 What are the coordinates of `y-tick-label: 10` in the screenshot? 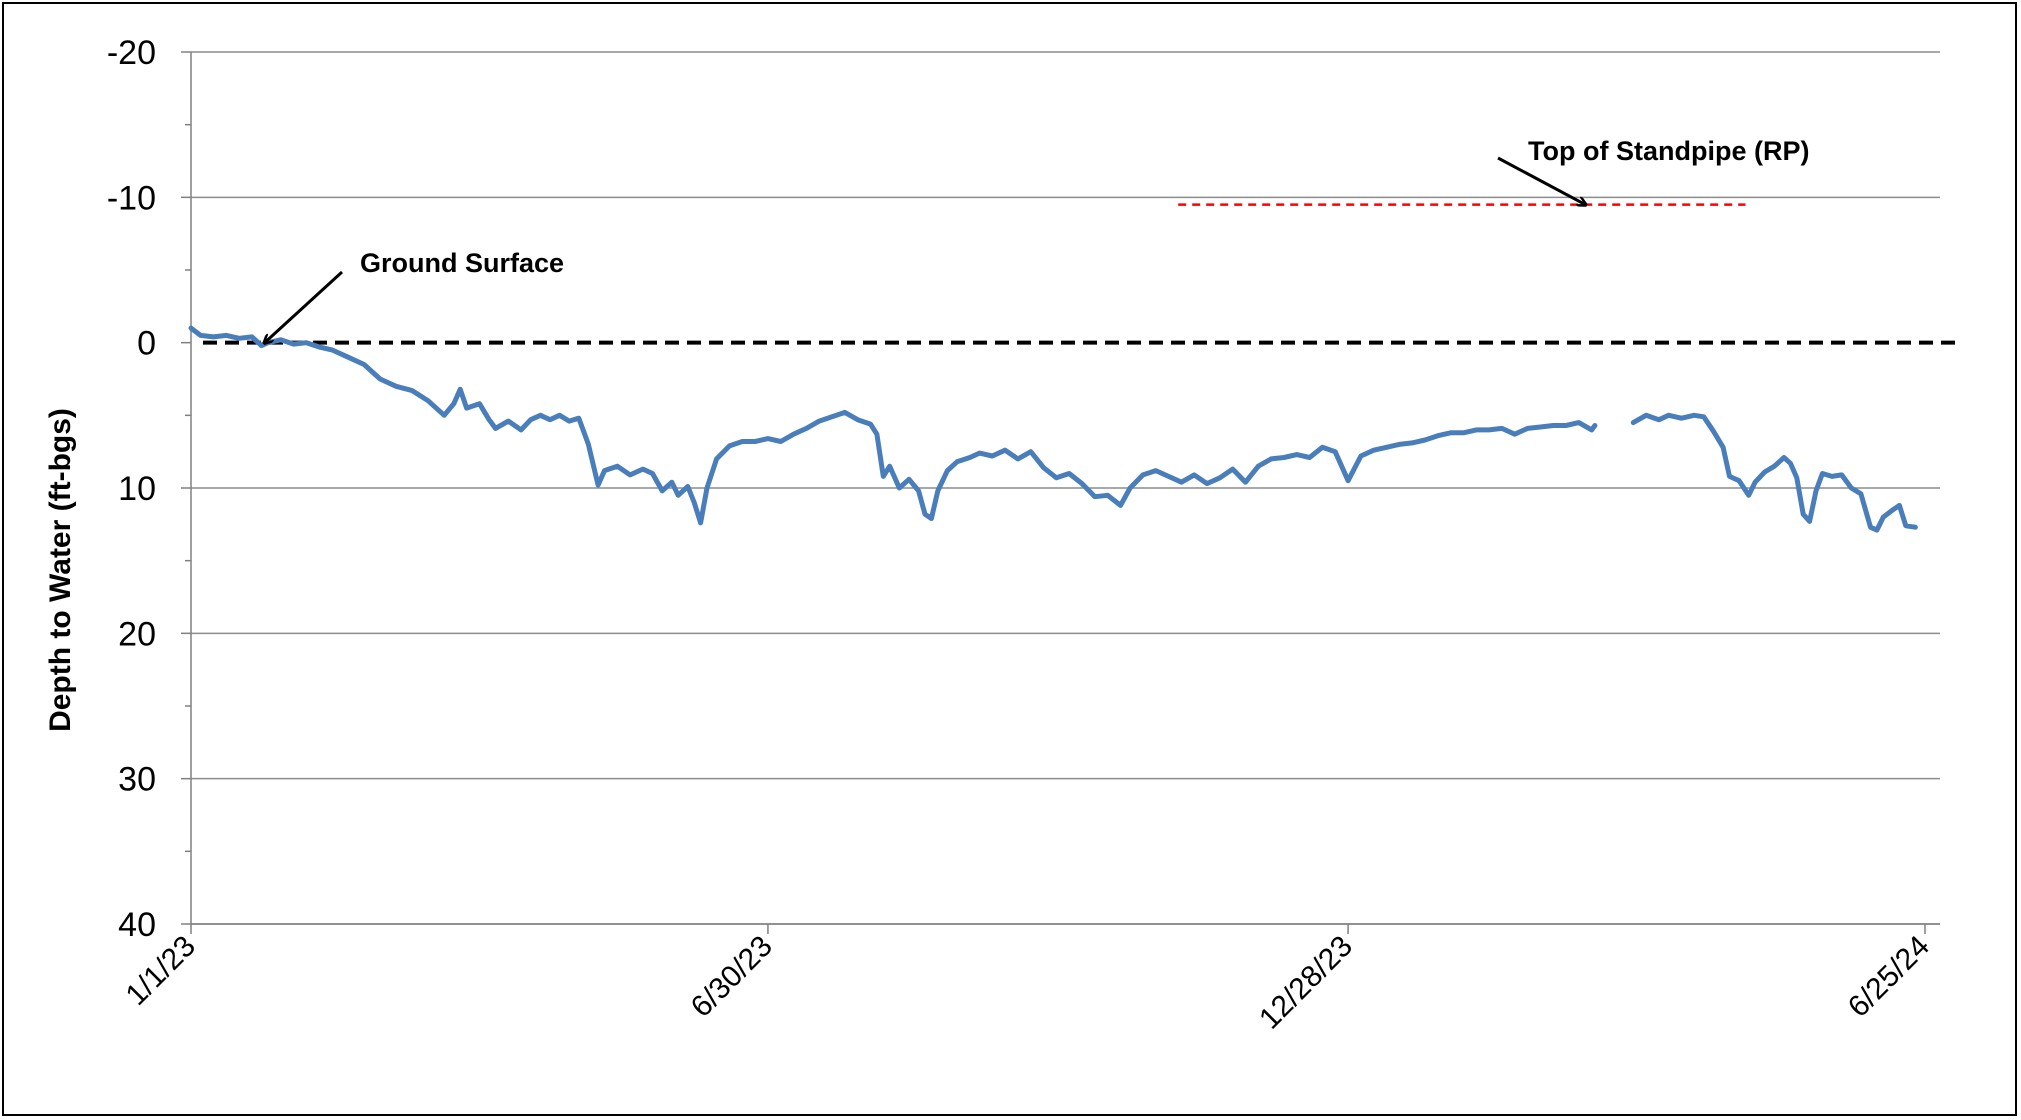 It's located at (137, 489).